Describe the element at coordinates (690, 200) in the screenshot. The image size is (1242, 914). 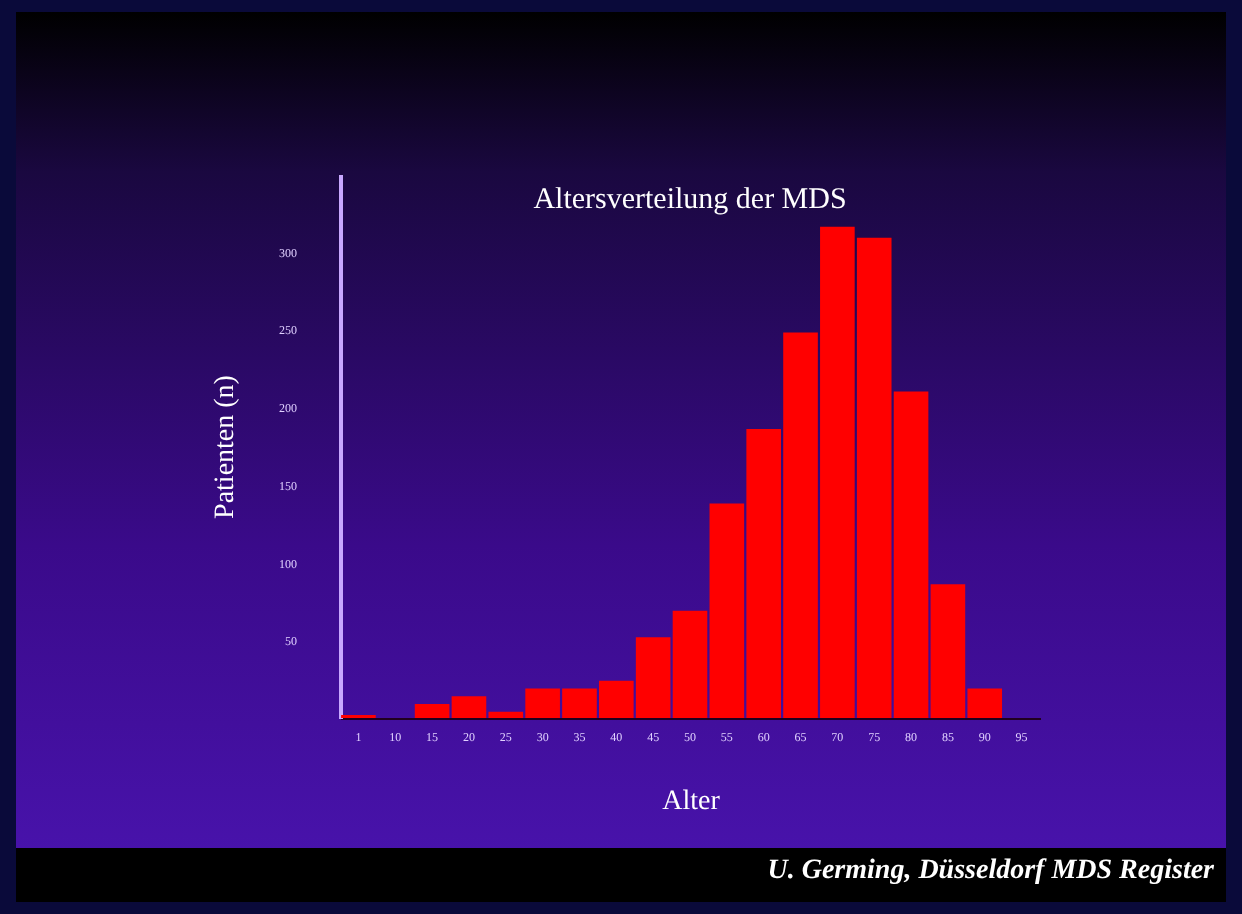
I see `chart-title: Altersverteilung der MDS` at that location.